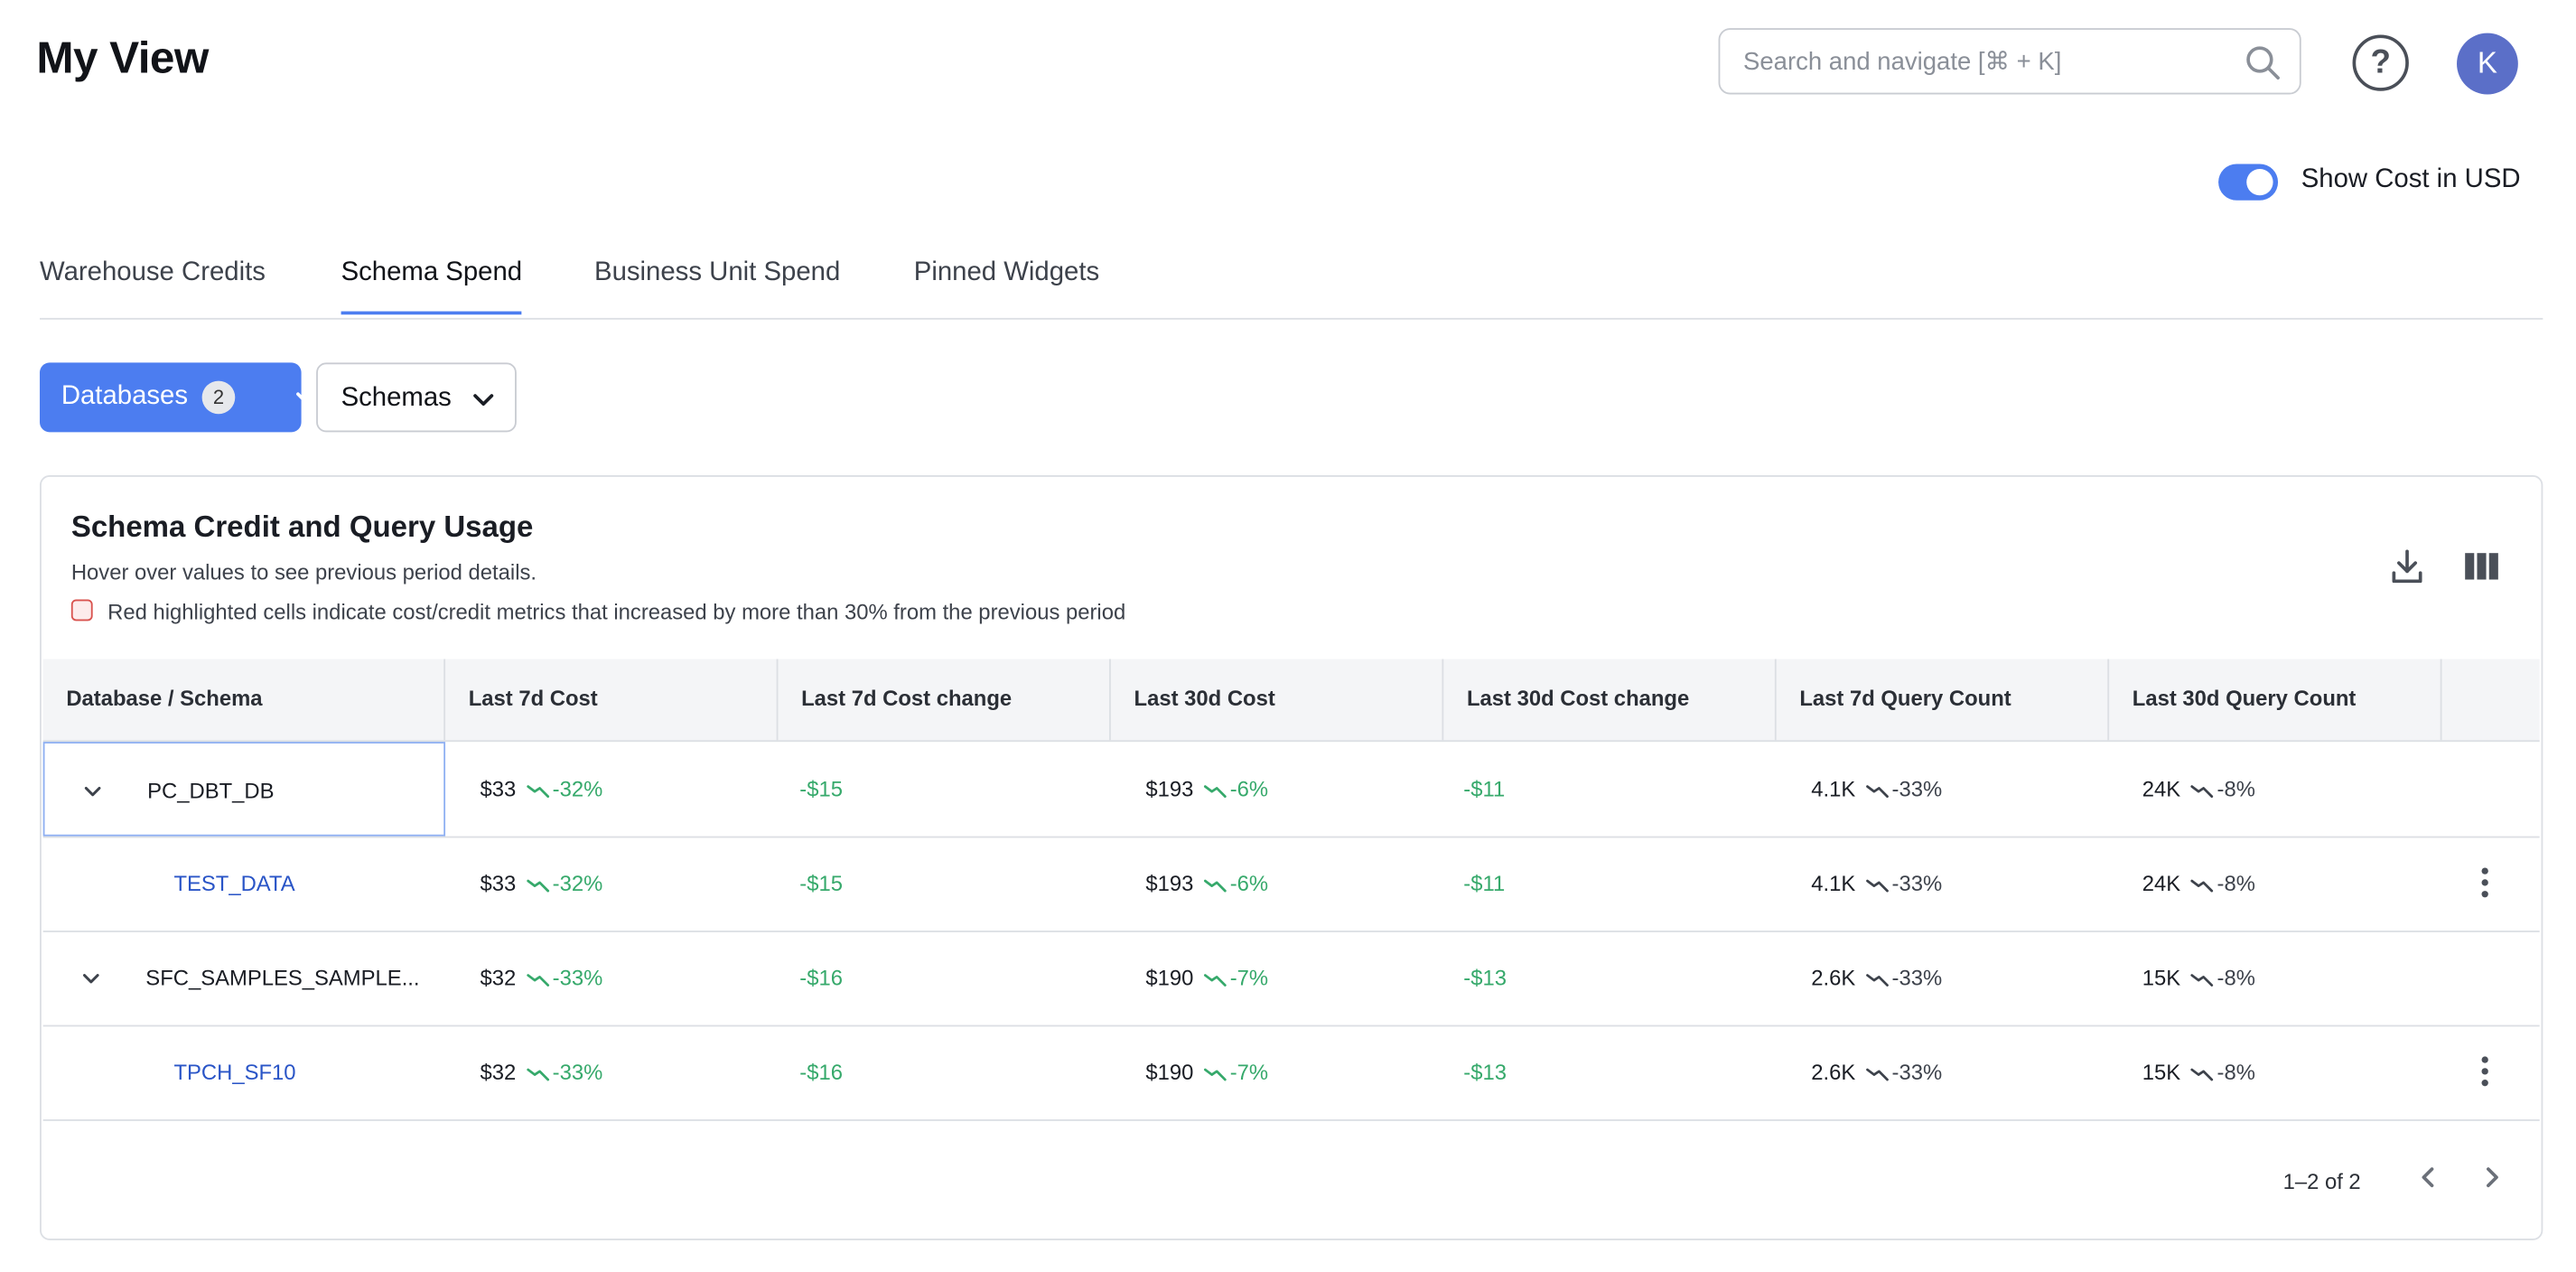 The height and width of the screenshot is (1272, 2576). I want to click on tab-schema-spend: Schema Spend, so click(432, 286).